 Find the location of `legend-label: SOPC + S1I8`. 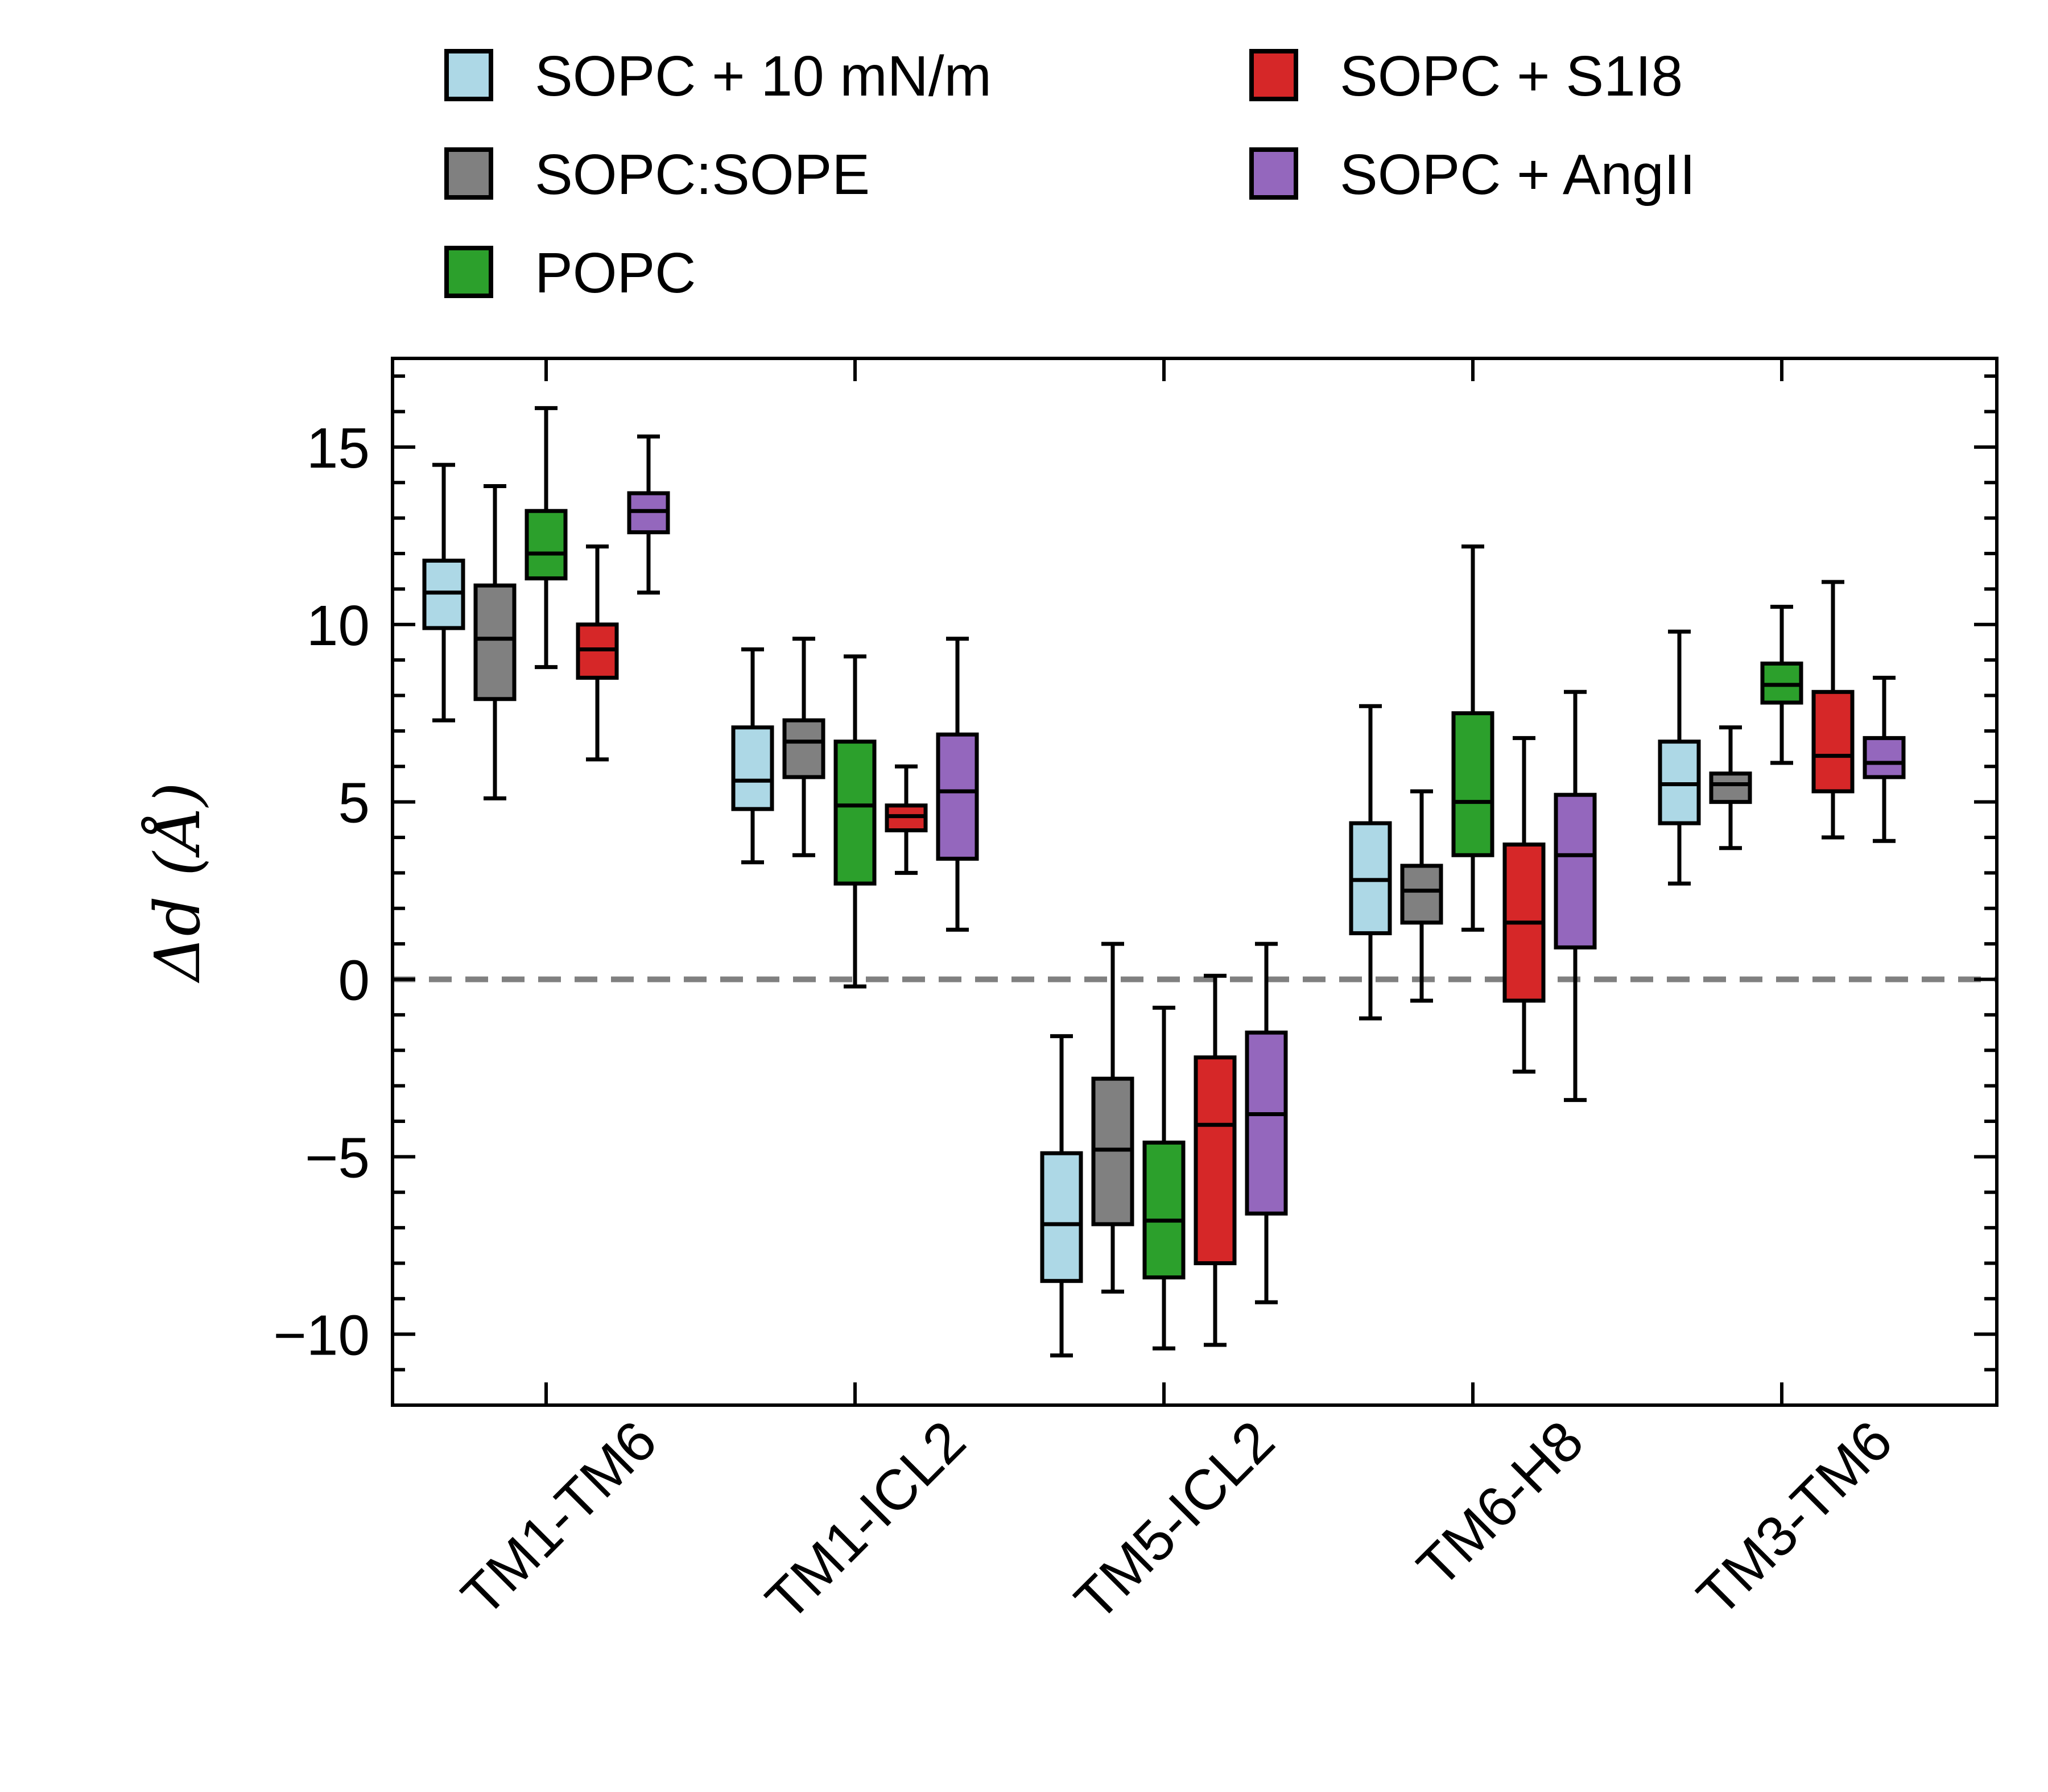

legend-label: SOPC + S1I8 is located at coordinates (1511, 76).